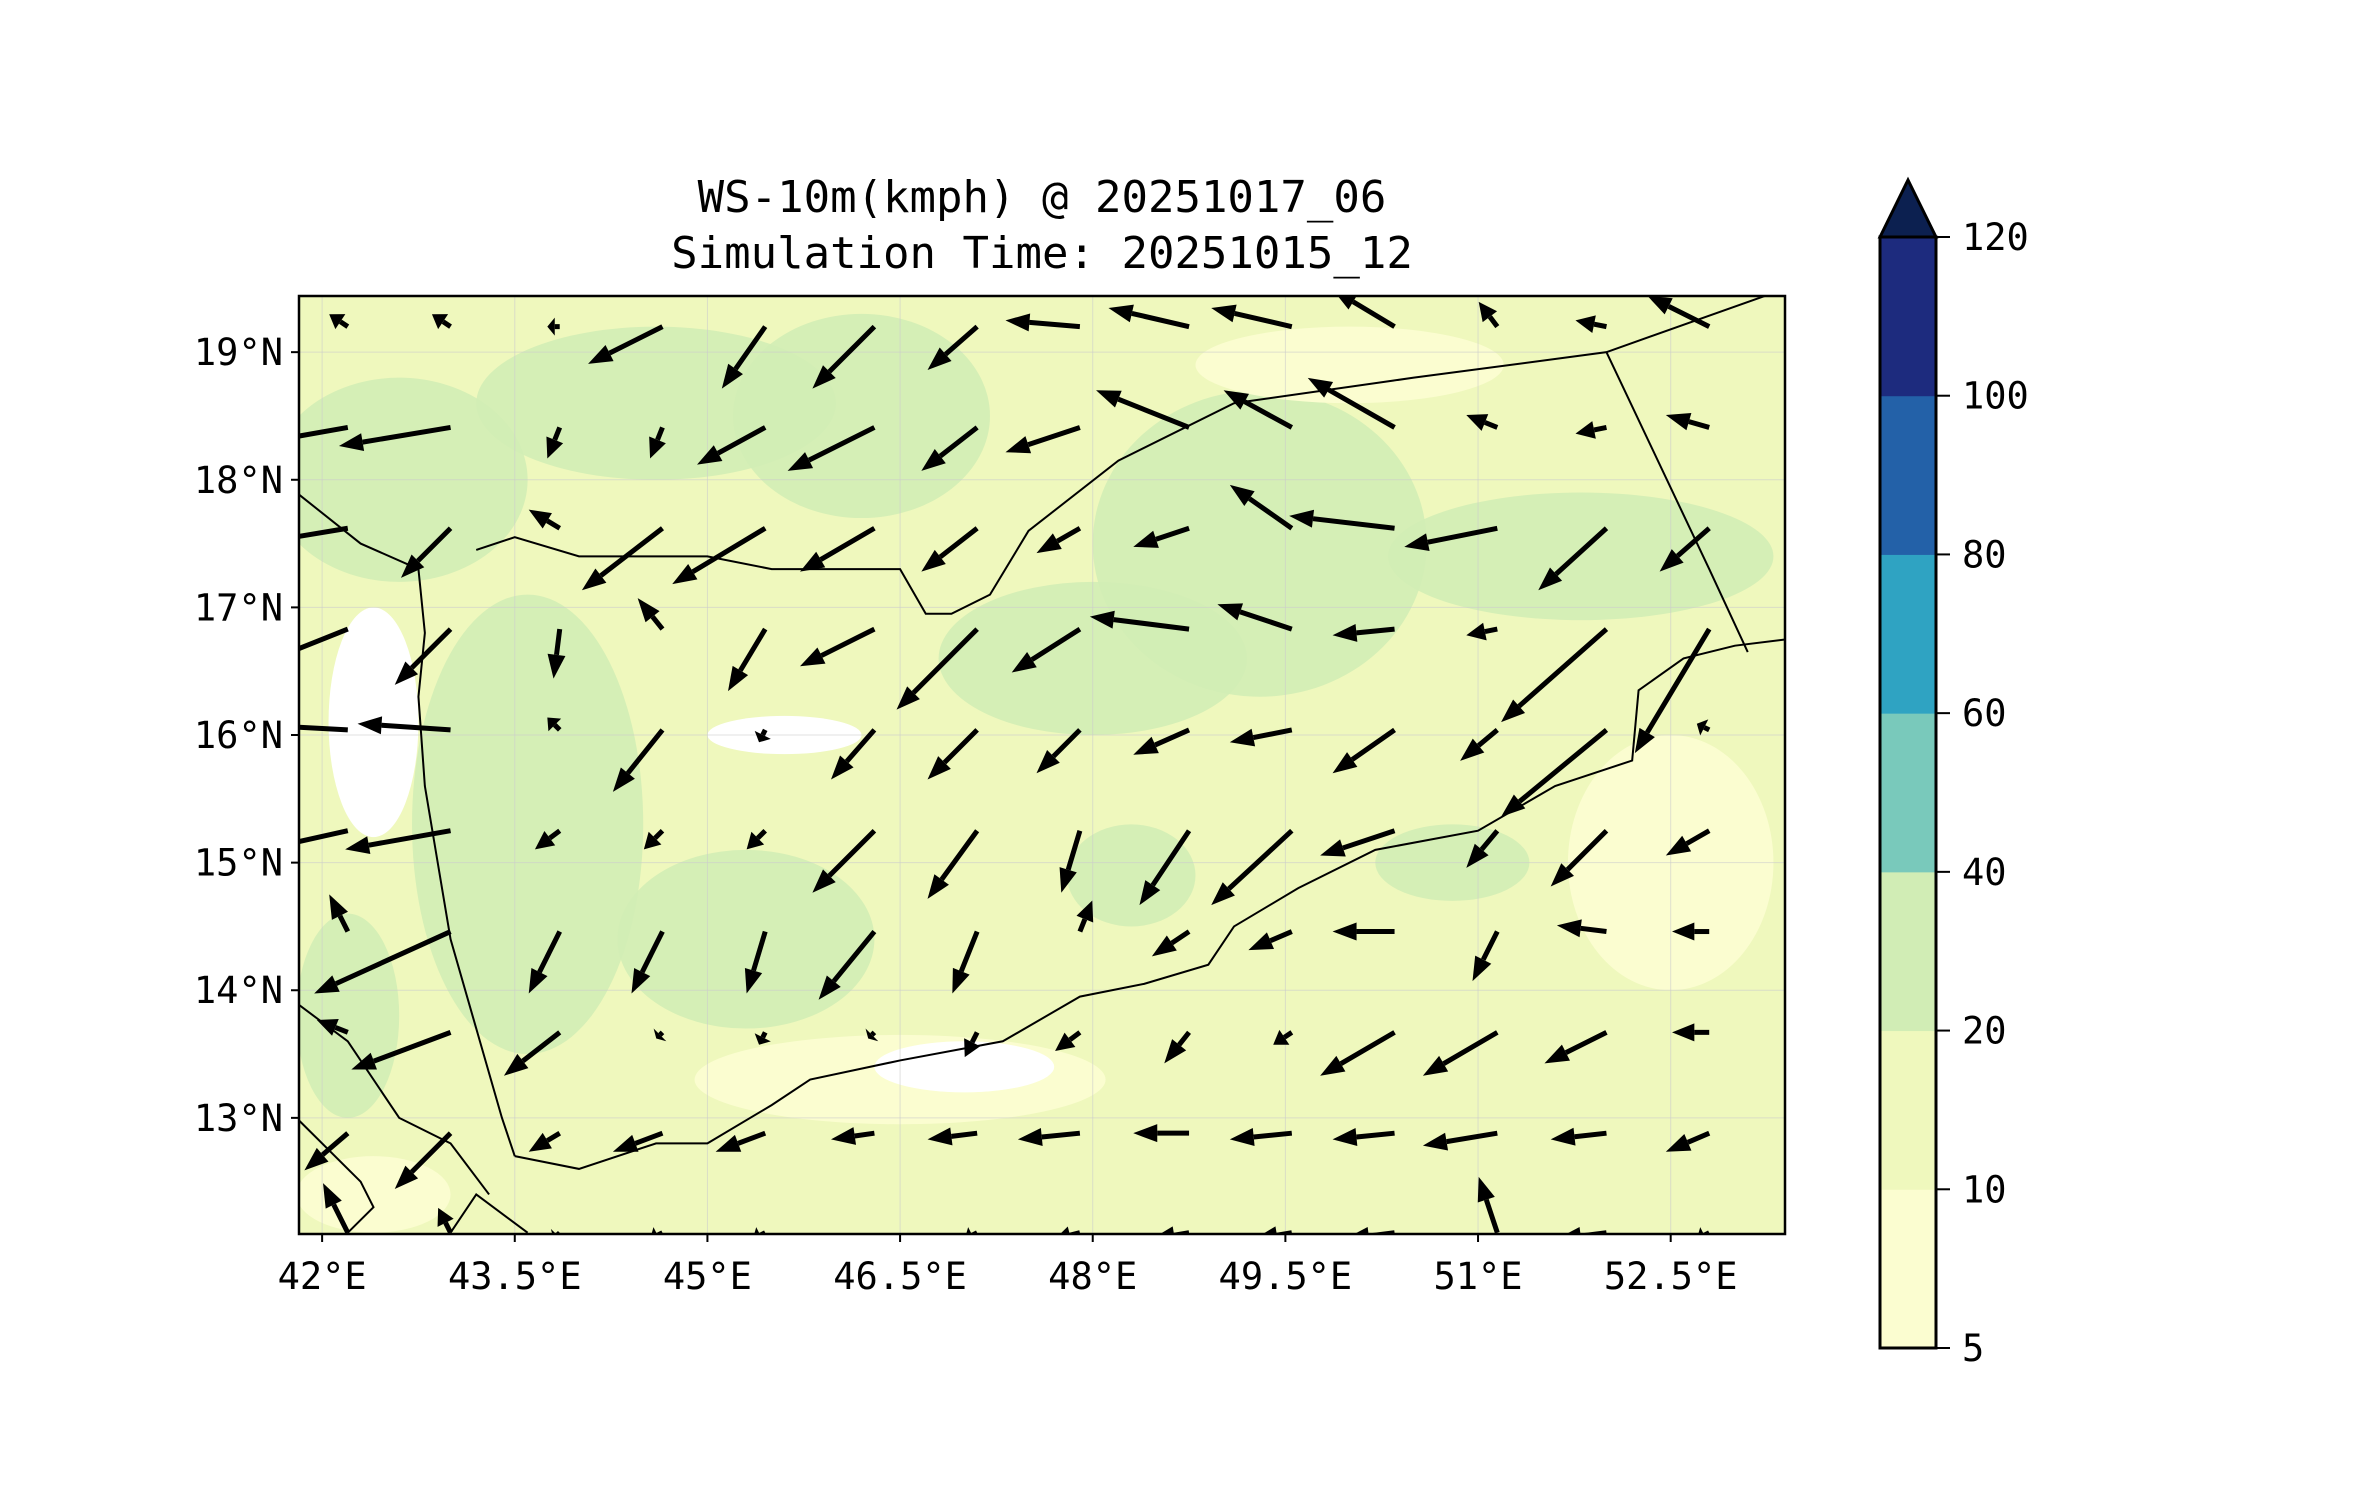 The image size is (2371, 1500). What do you see at coordinates (515, 1276) in the screenshot?
I see `x-tick-label: 43.5°E` at bounding box center [515, 1276].